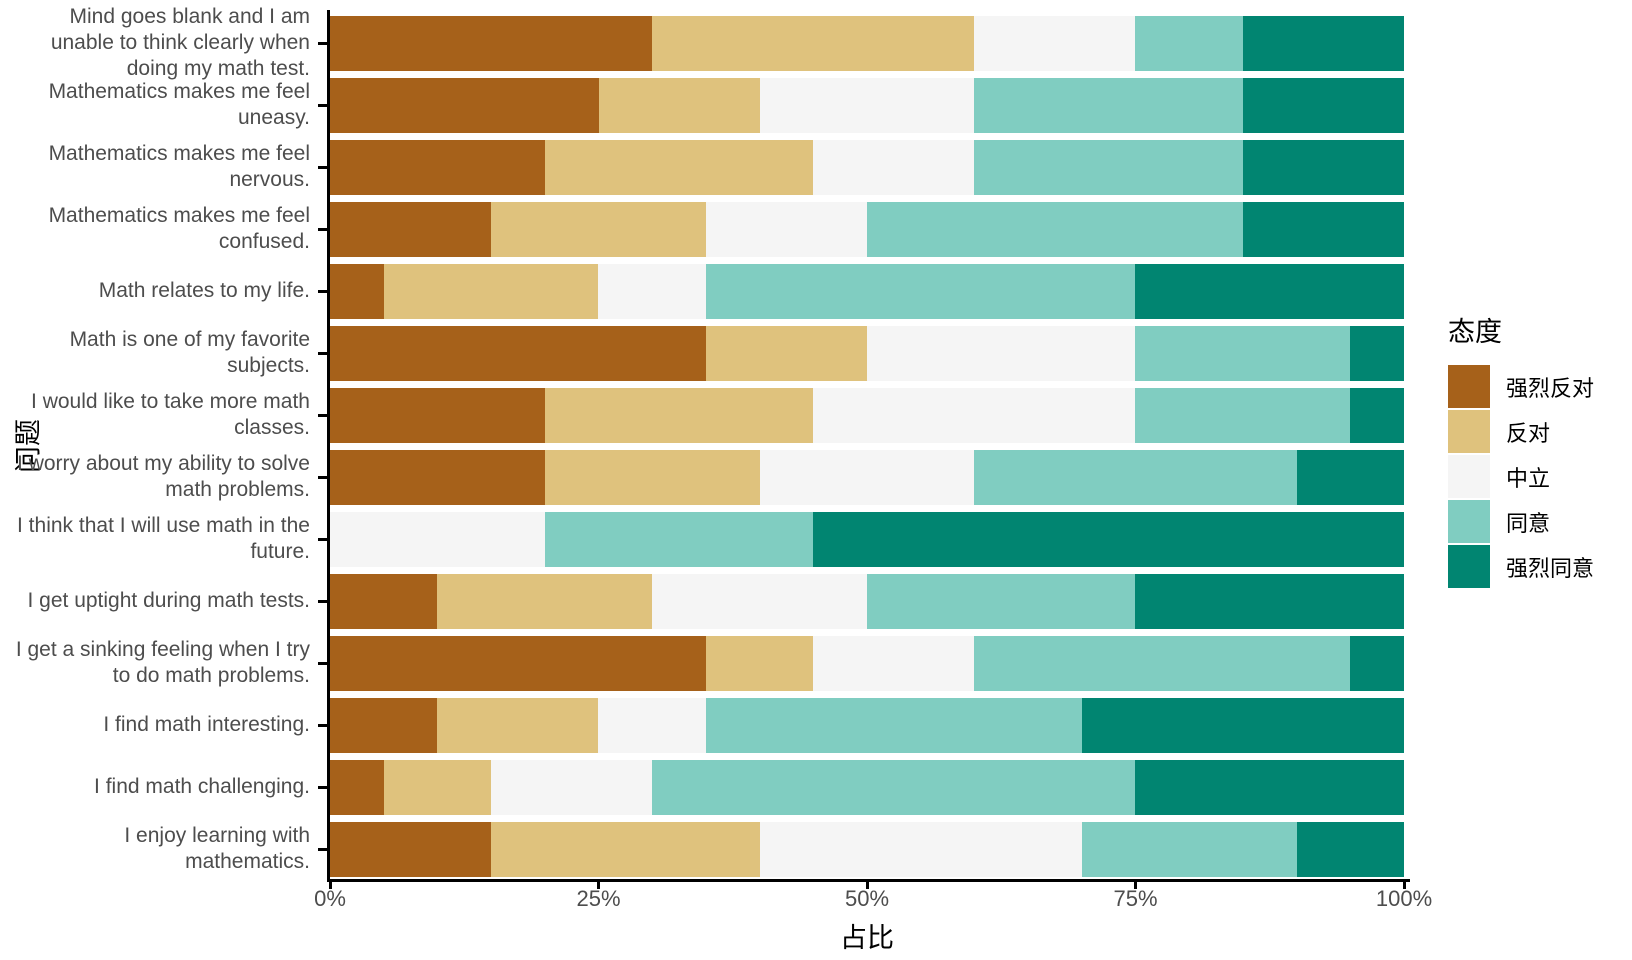  I want to click on legend-item-label: 强烈反对, so click(1550, 388).